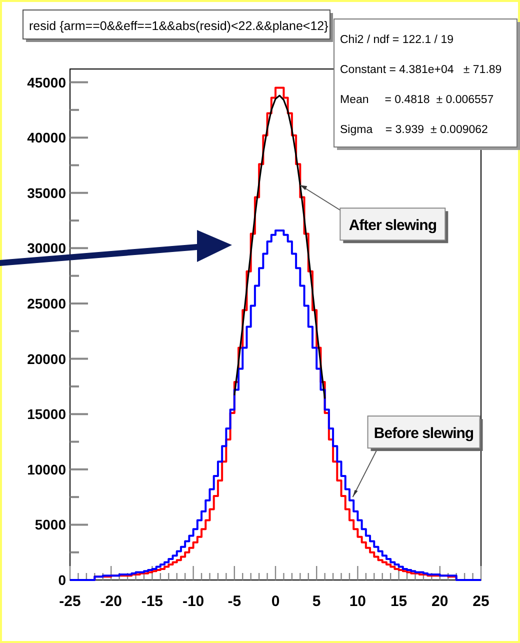 The height and width of the screenshot is (643, 520). Describe the element at coordinates (193, 601) in the screenshot. I see `x-tick-label: -10` at that location.